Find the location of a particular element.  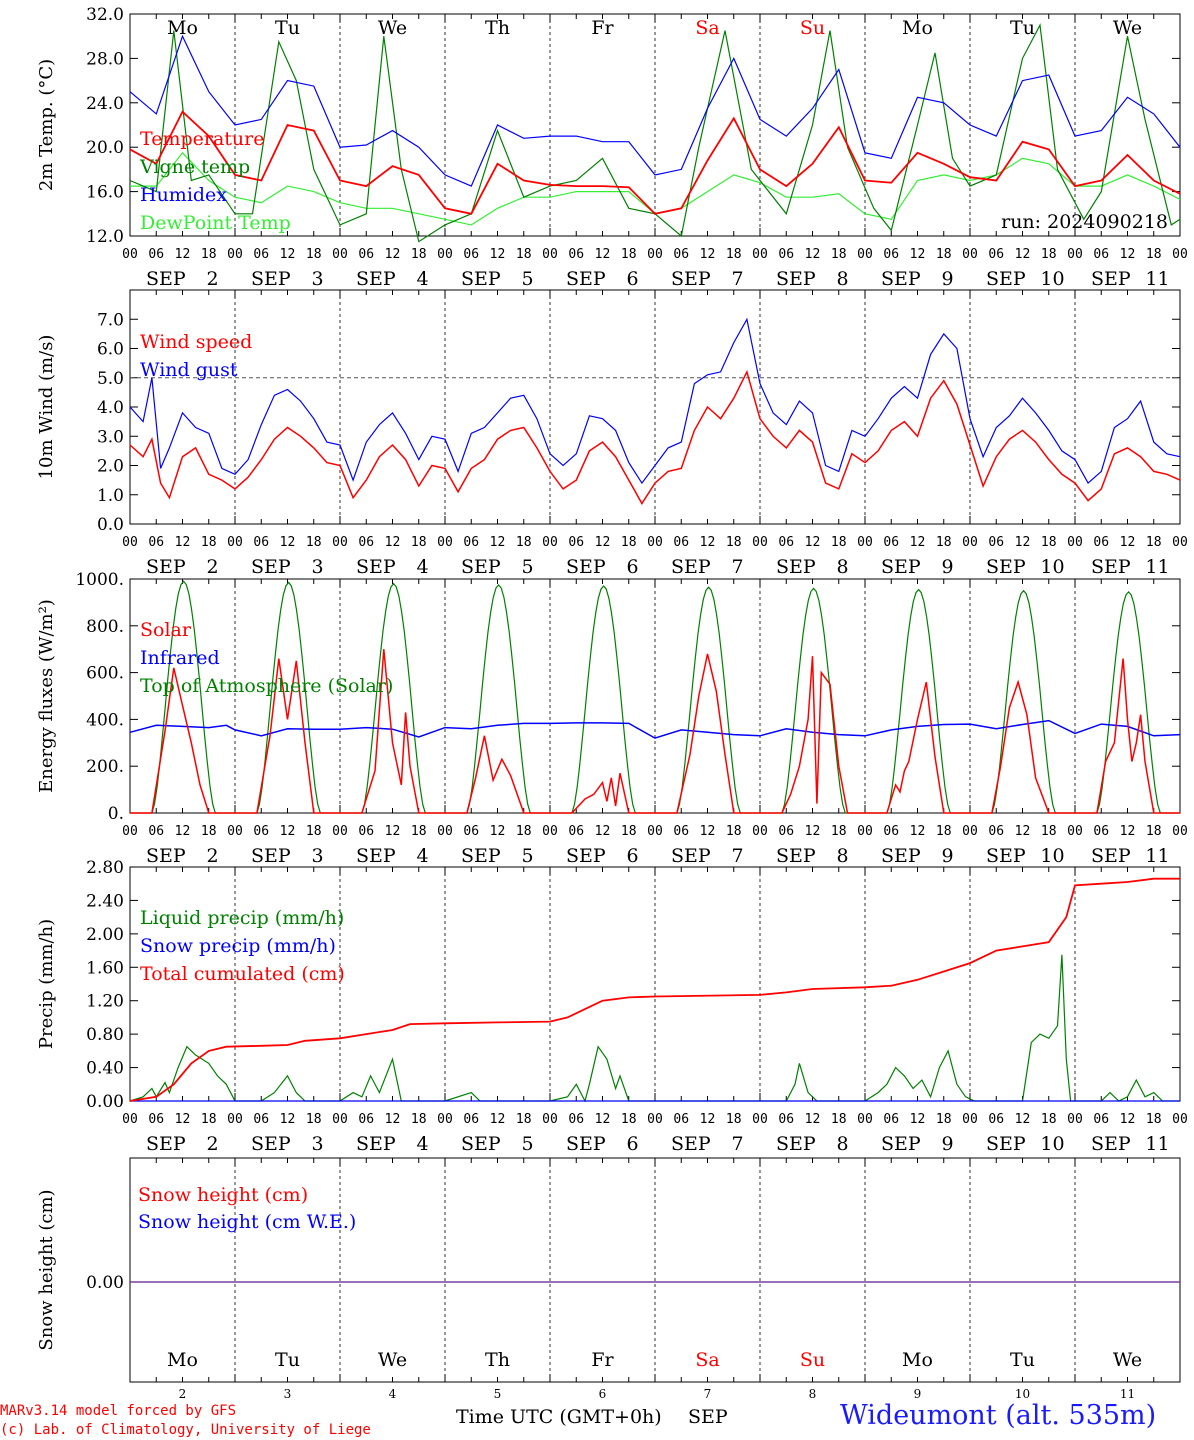

day-name-bottom: Sa is located at coordinates (707, 1360).